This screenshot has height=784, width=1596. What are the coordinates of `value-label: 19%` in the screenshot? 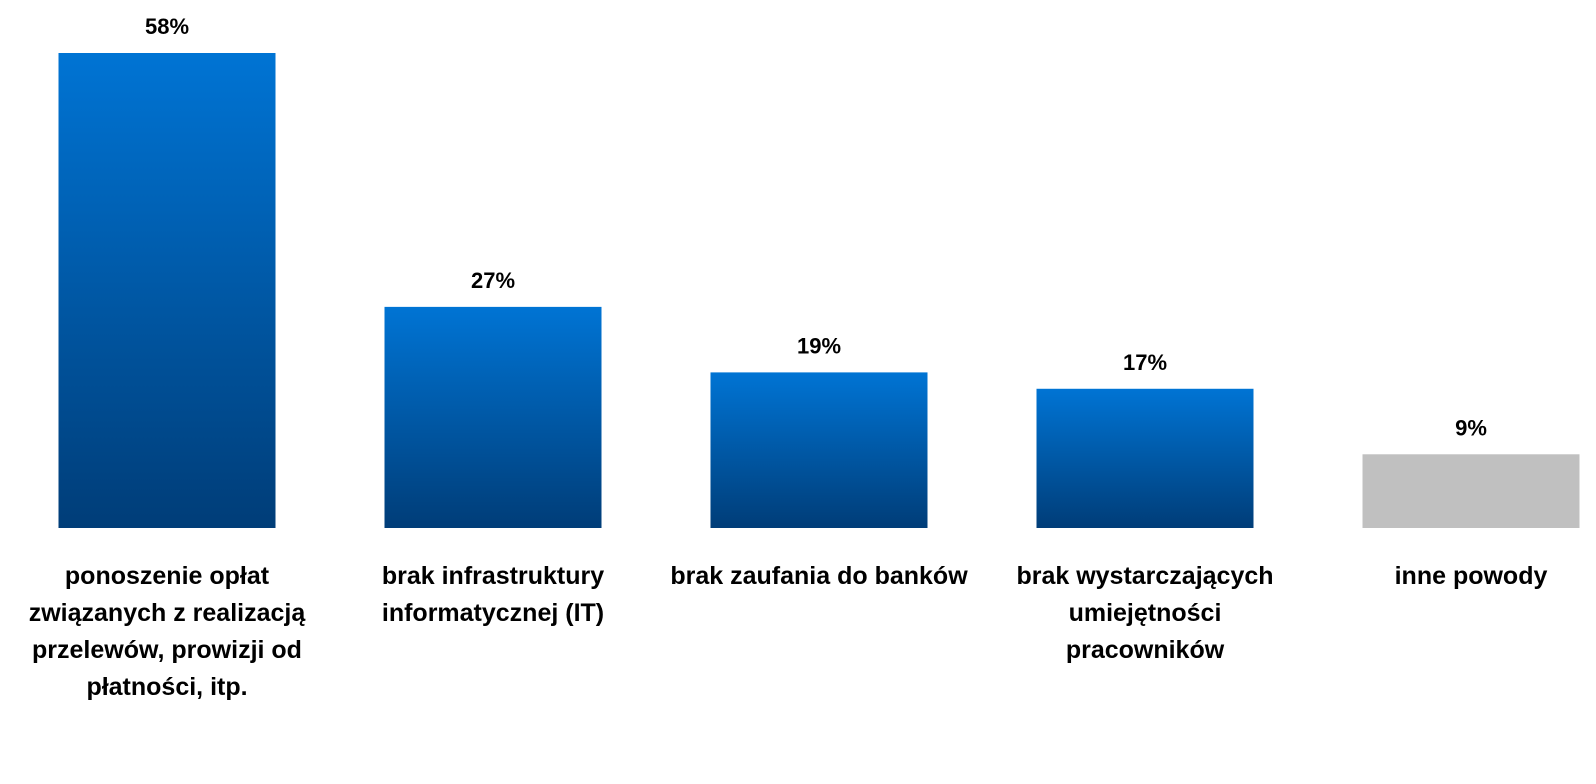 It's located at (819, 345).